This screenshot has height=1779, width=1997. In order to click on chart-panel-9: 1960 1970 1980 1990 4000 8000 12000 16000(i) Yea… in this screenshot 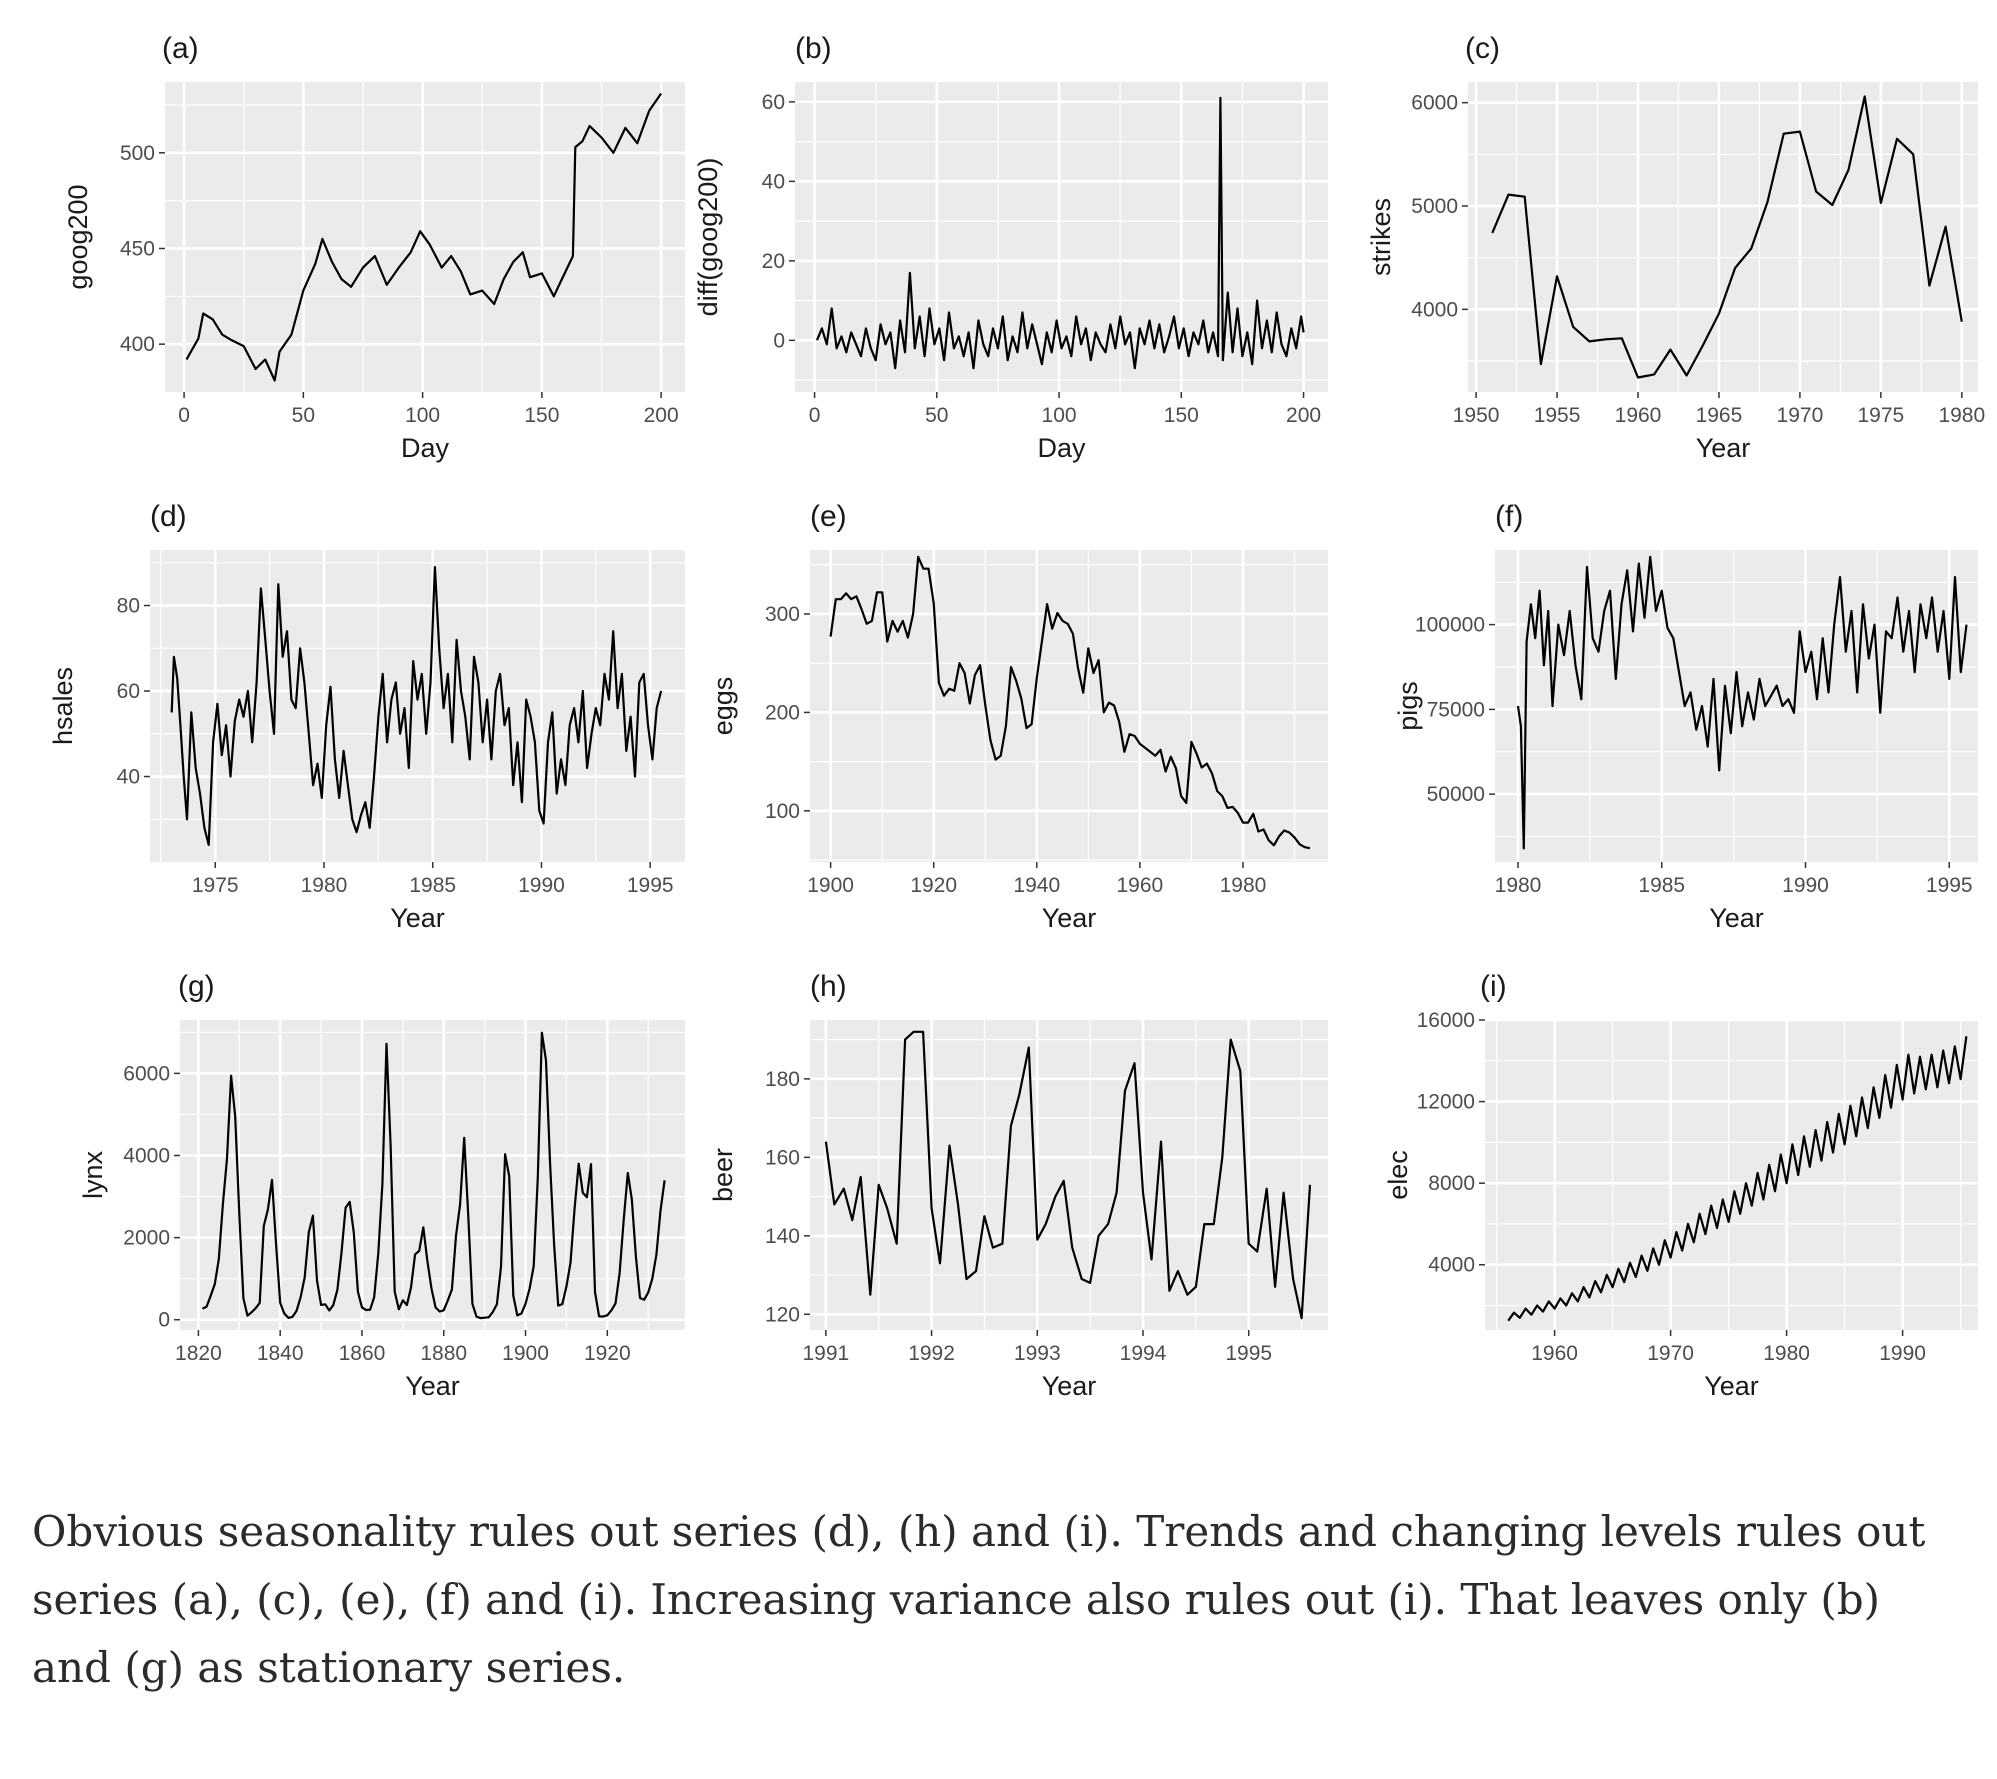, I will do `click(1680, 1185)`.